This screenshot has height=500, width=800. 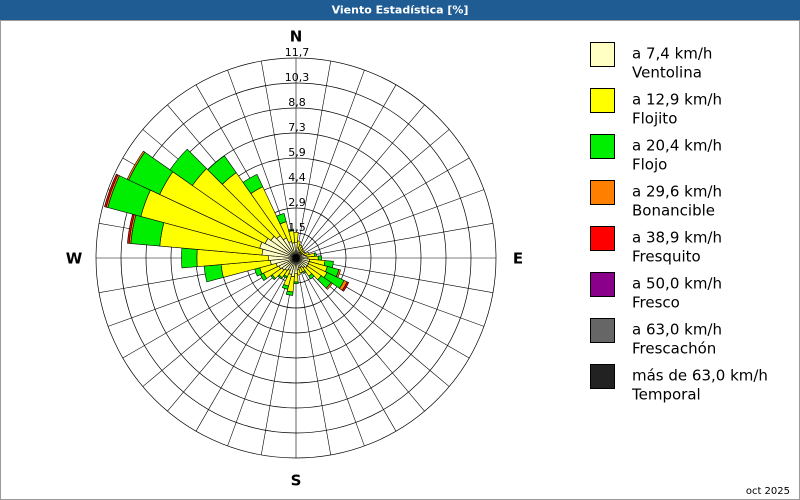 I want to click on title-bar, so click(x=400, y=10).